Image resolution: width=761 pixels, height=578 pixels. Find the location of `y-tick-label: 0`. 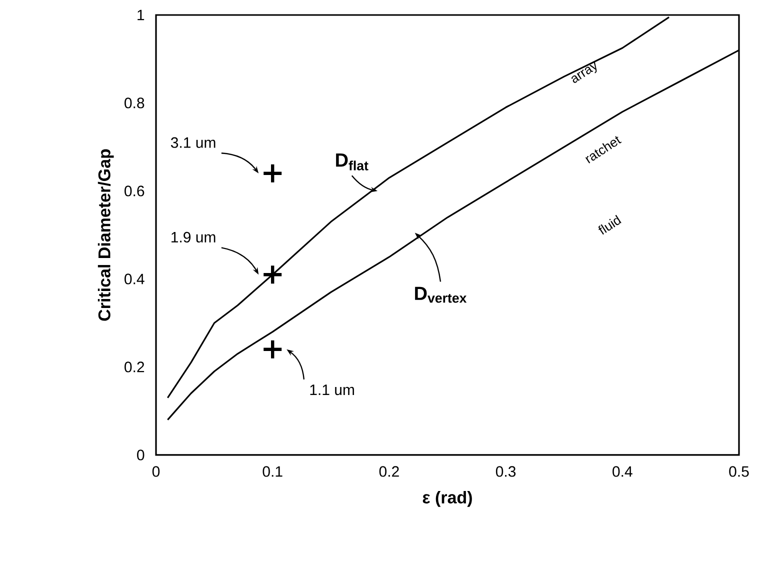

y-tick-label: 0 is located at coordinates (140, 455).